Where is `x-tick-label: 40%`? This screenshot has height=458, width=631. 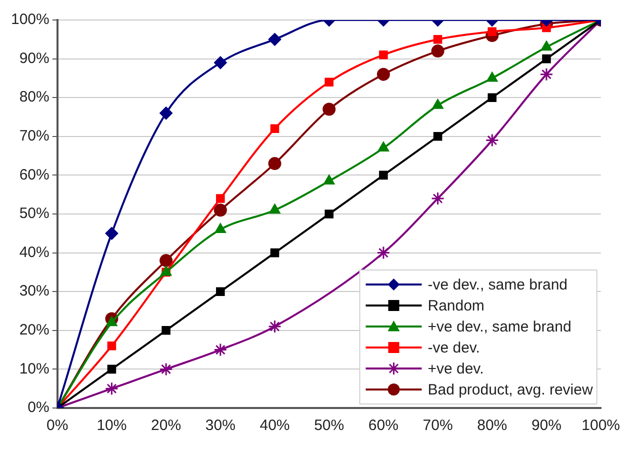
x-tick-label: 40% is located at coordinates (275, 425).